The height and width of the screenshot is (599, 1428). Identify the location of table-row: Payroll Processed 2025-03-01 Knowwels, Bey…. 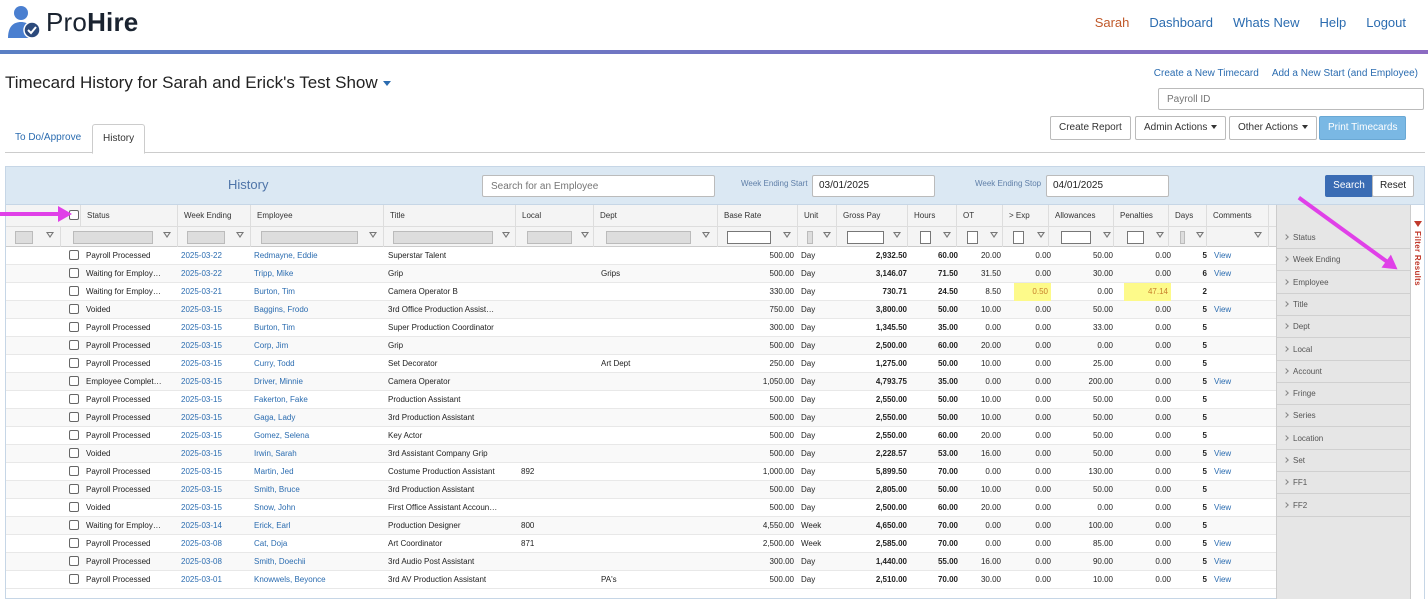
(641, 580).